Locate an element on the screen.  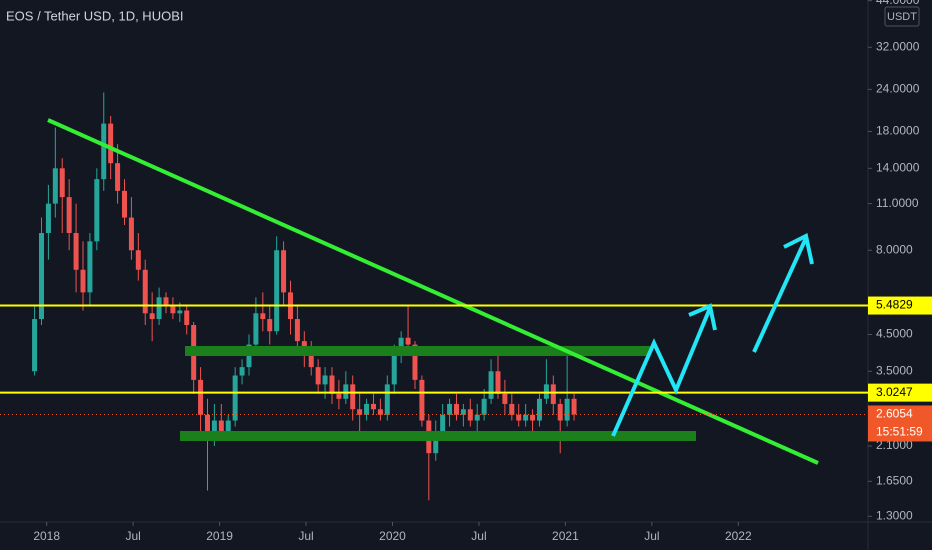
countdown-label: 15:51:59 is located at coordinates (899, 432).